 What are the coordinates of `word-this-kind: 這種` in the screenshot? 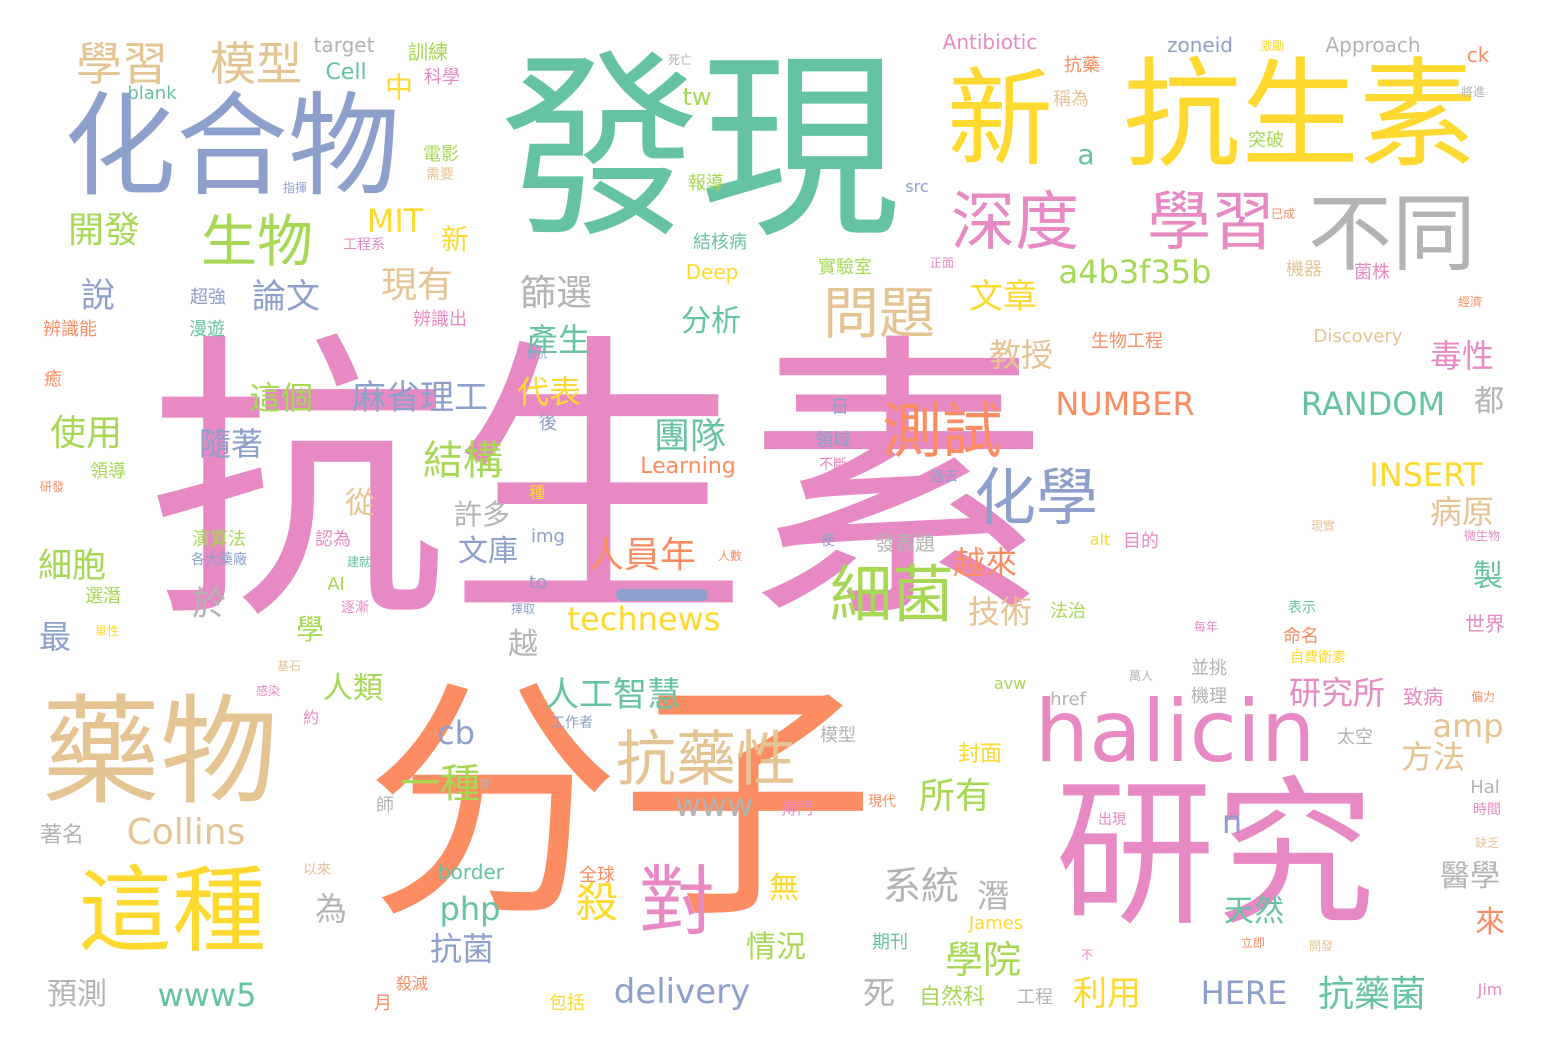 It's located at (172, 911).